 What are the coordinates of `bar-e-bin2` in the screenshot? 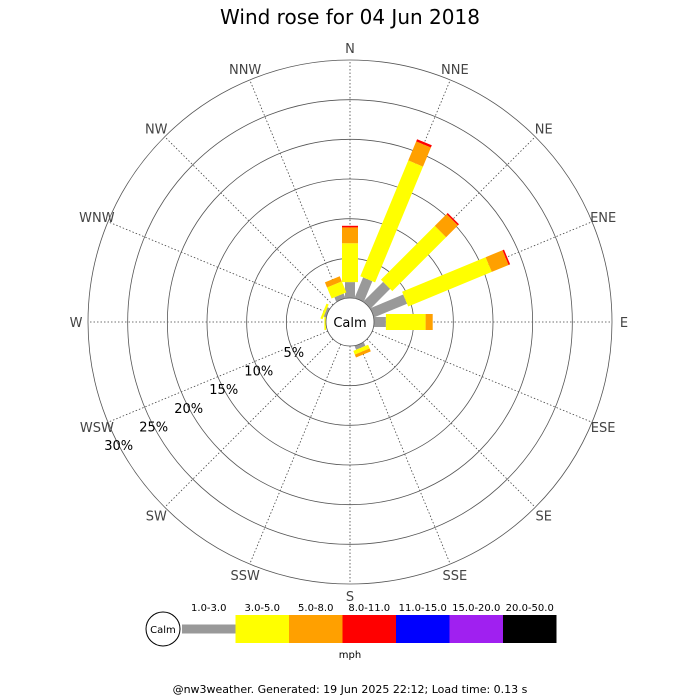 It's located at (405, 322).